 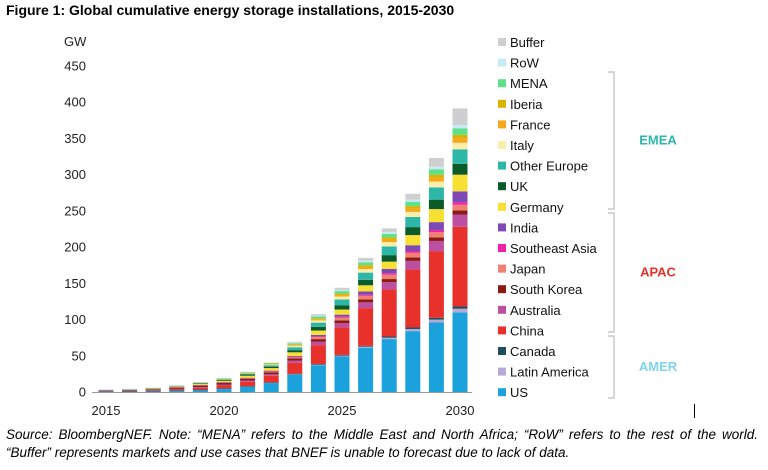 What do you see at coordinates (342, 410) in the screenshot?
I see `x-tick-label: 2025` at bounding box center [342, 410].